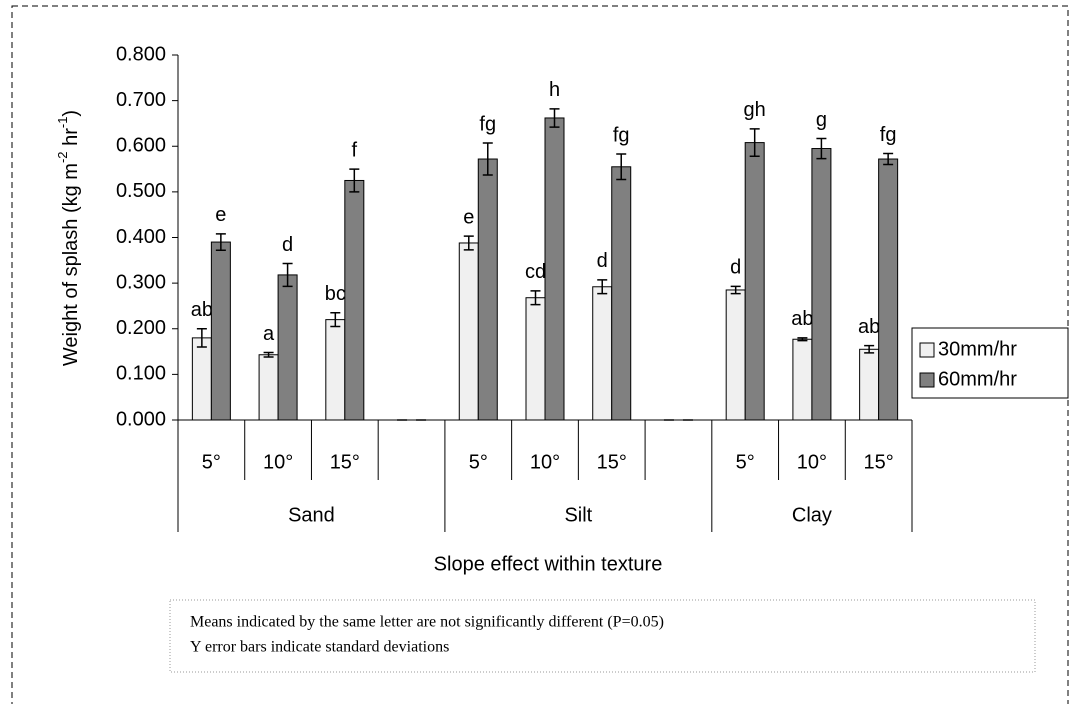 The width and height of the screenshot is (1071, 704). I want to click on y-label-sup: -1, so click(62, 123).